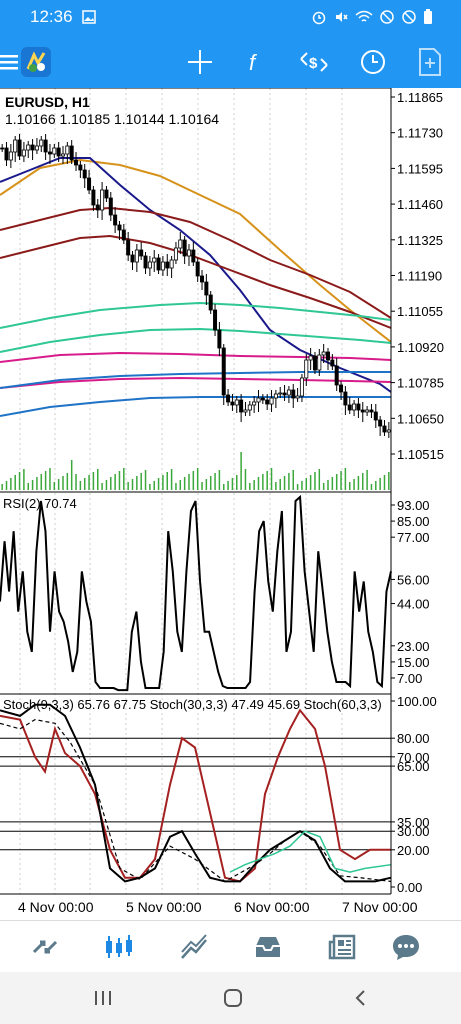 Image resolution: width=461 pixels, height=1024 pixels. What do you see at coordinates (56, 907) in the screenshot?
I see `time-tick-label: 4 Nov 00:00` at bounding box center [56, 907].